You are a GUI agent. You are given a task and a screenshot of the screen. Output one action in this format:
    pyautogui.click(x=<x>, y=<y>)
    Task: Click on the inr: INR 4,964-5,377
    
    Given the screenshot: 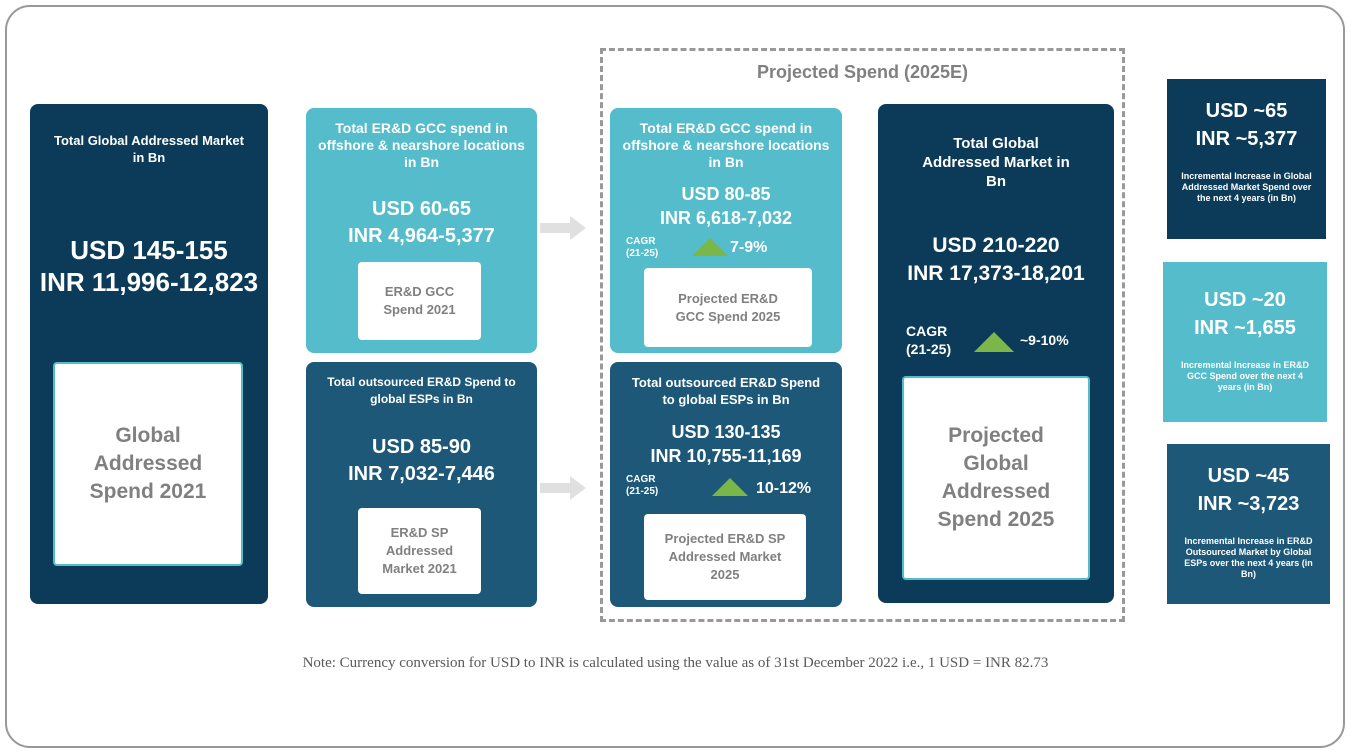 What is the action you would take?
    pyautogui.click(x=421, y=236)
    